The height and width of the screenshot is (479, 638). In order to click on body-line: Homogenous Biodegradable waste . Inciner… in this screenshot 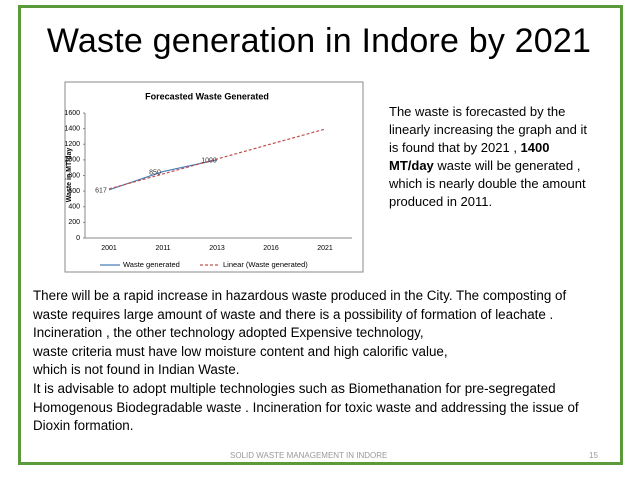, I will do `click(306, 407)`.